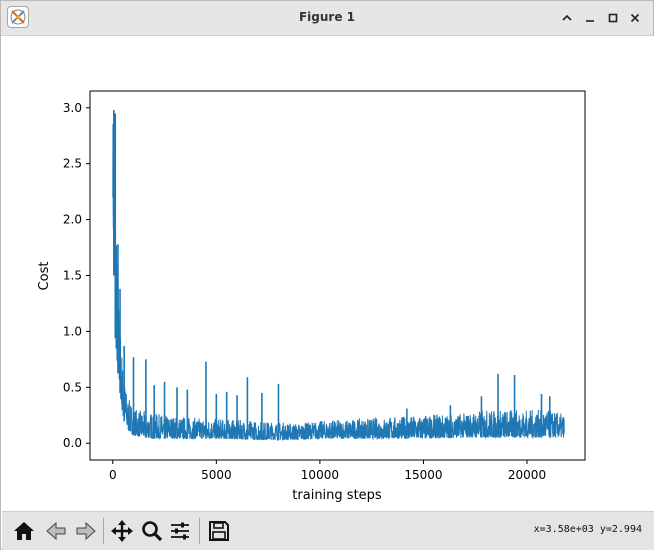 The height and width of the screenshot is (550, 654). I want to click on title-bar: Figure 1, so click(327, 18).